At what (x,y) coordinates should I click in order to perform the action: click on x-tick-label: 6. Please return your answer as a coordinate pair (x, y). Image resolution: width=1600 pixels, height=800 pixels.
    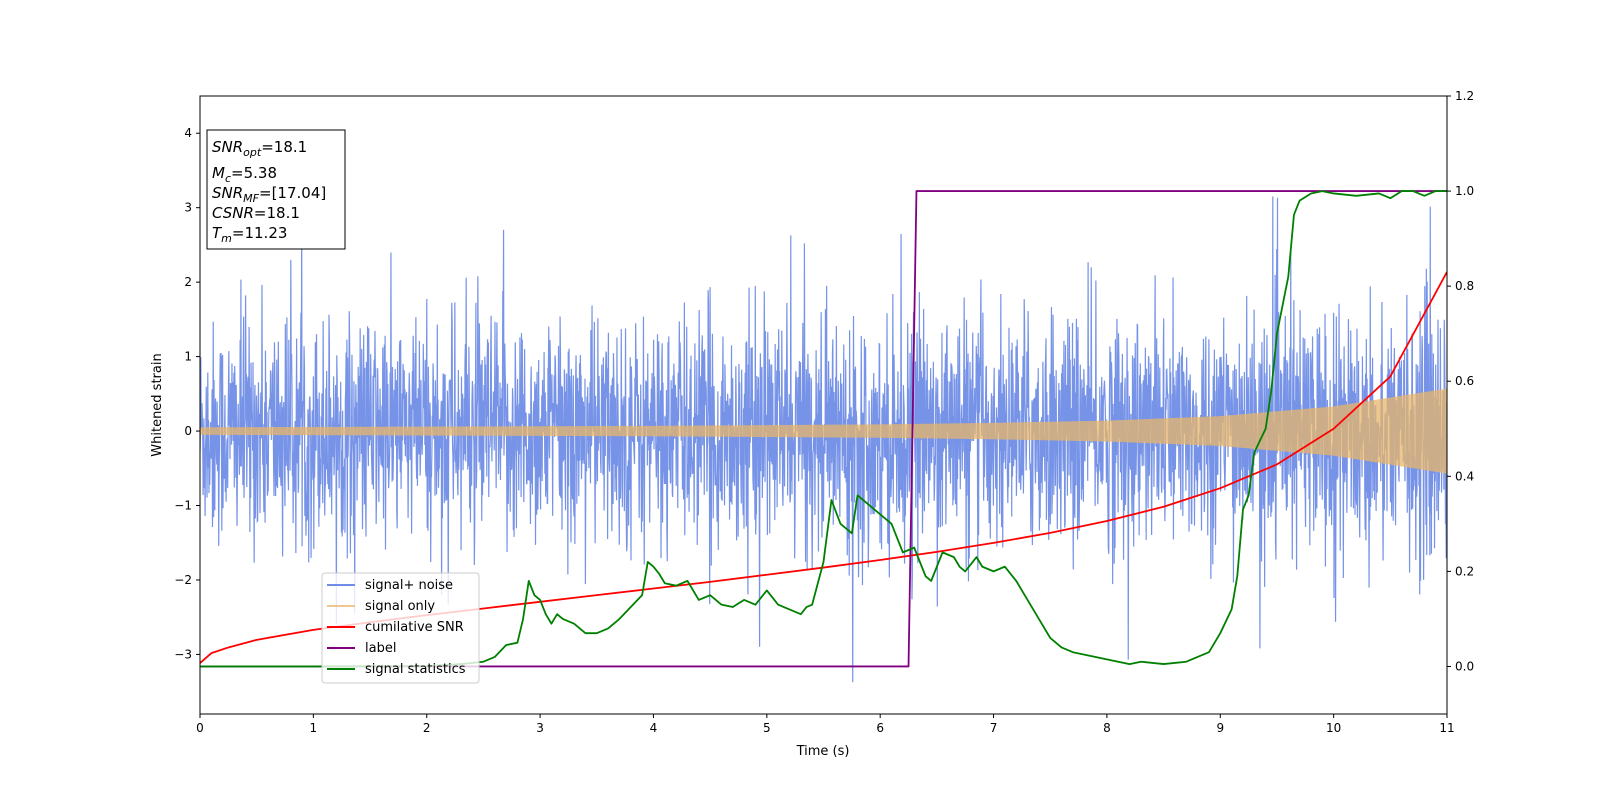
    Looking at the image, I should click on (880, 728).